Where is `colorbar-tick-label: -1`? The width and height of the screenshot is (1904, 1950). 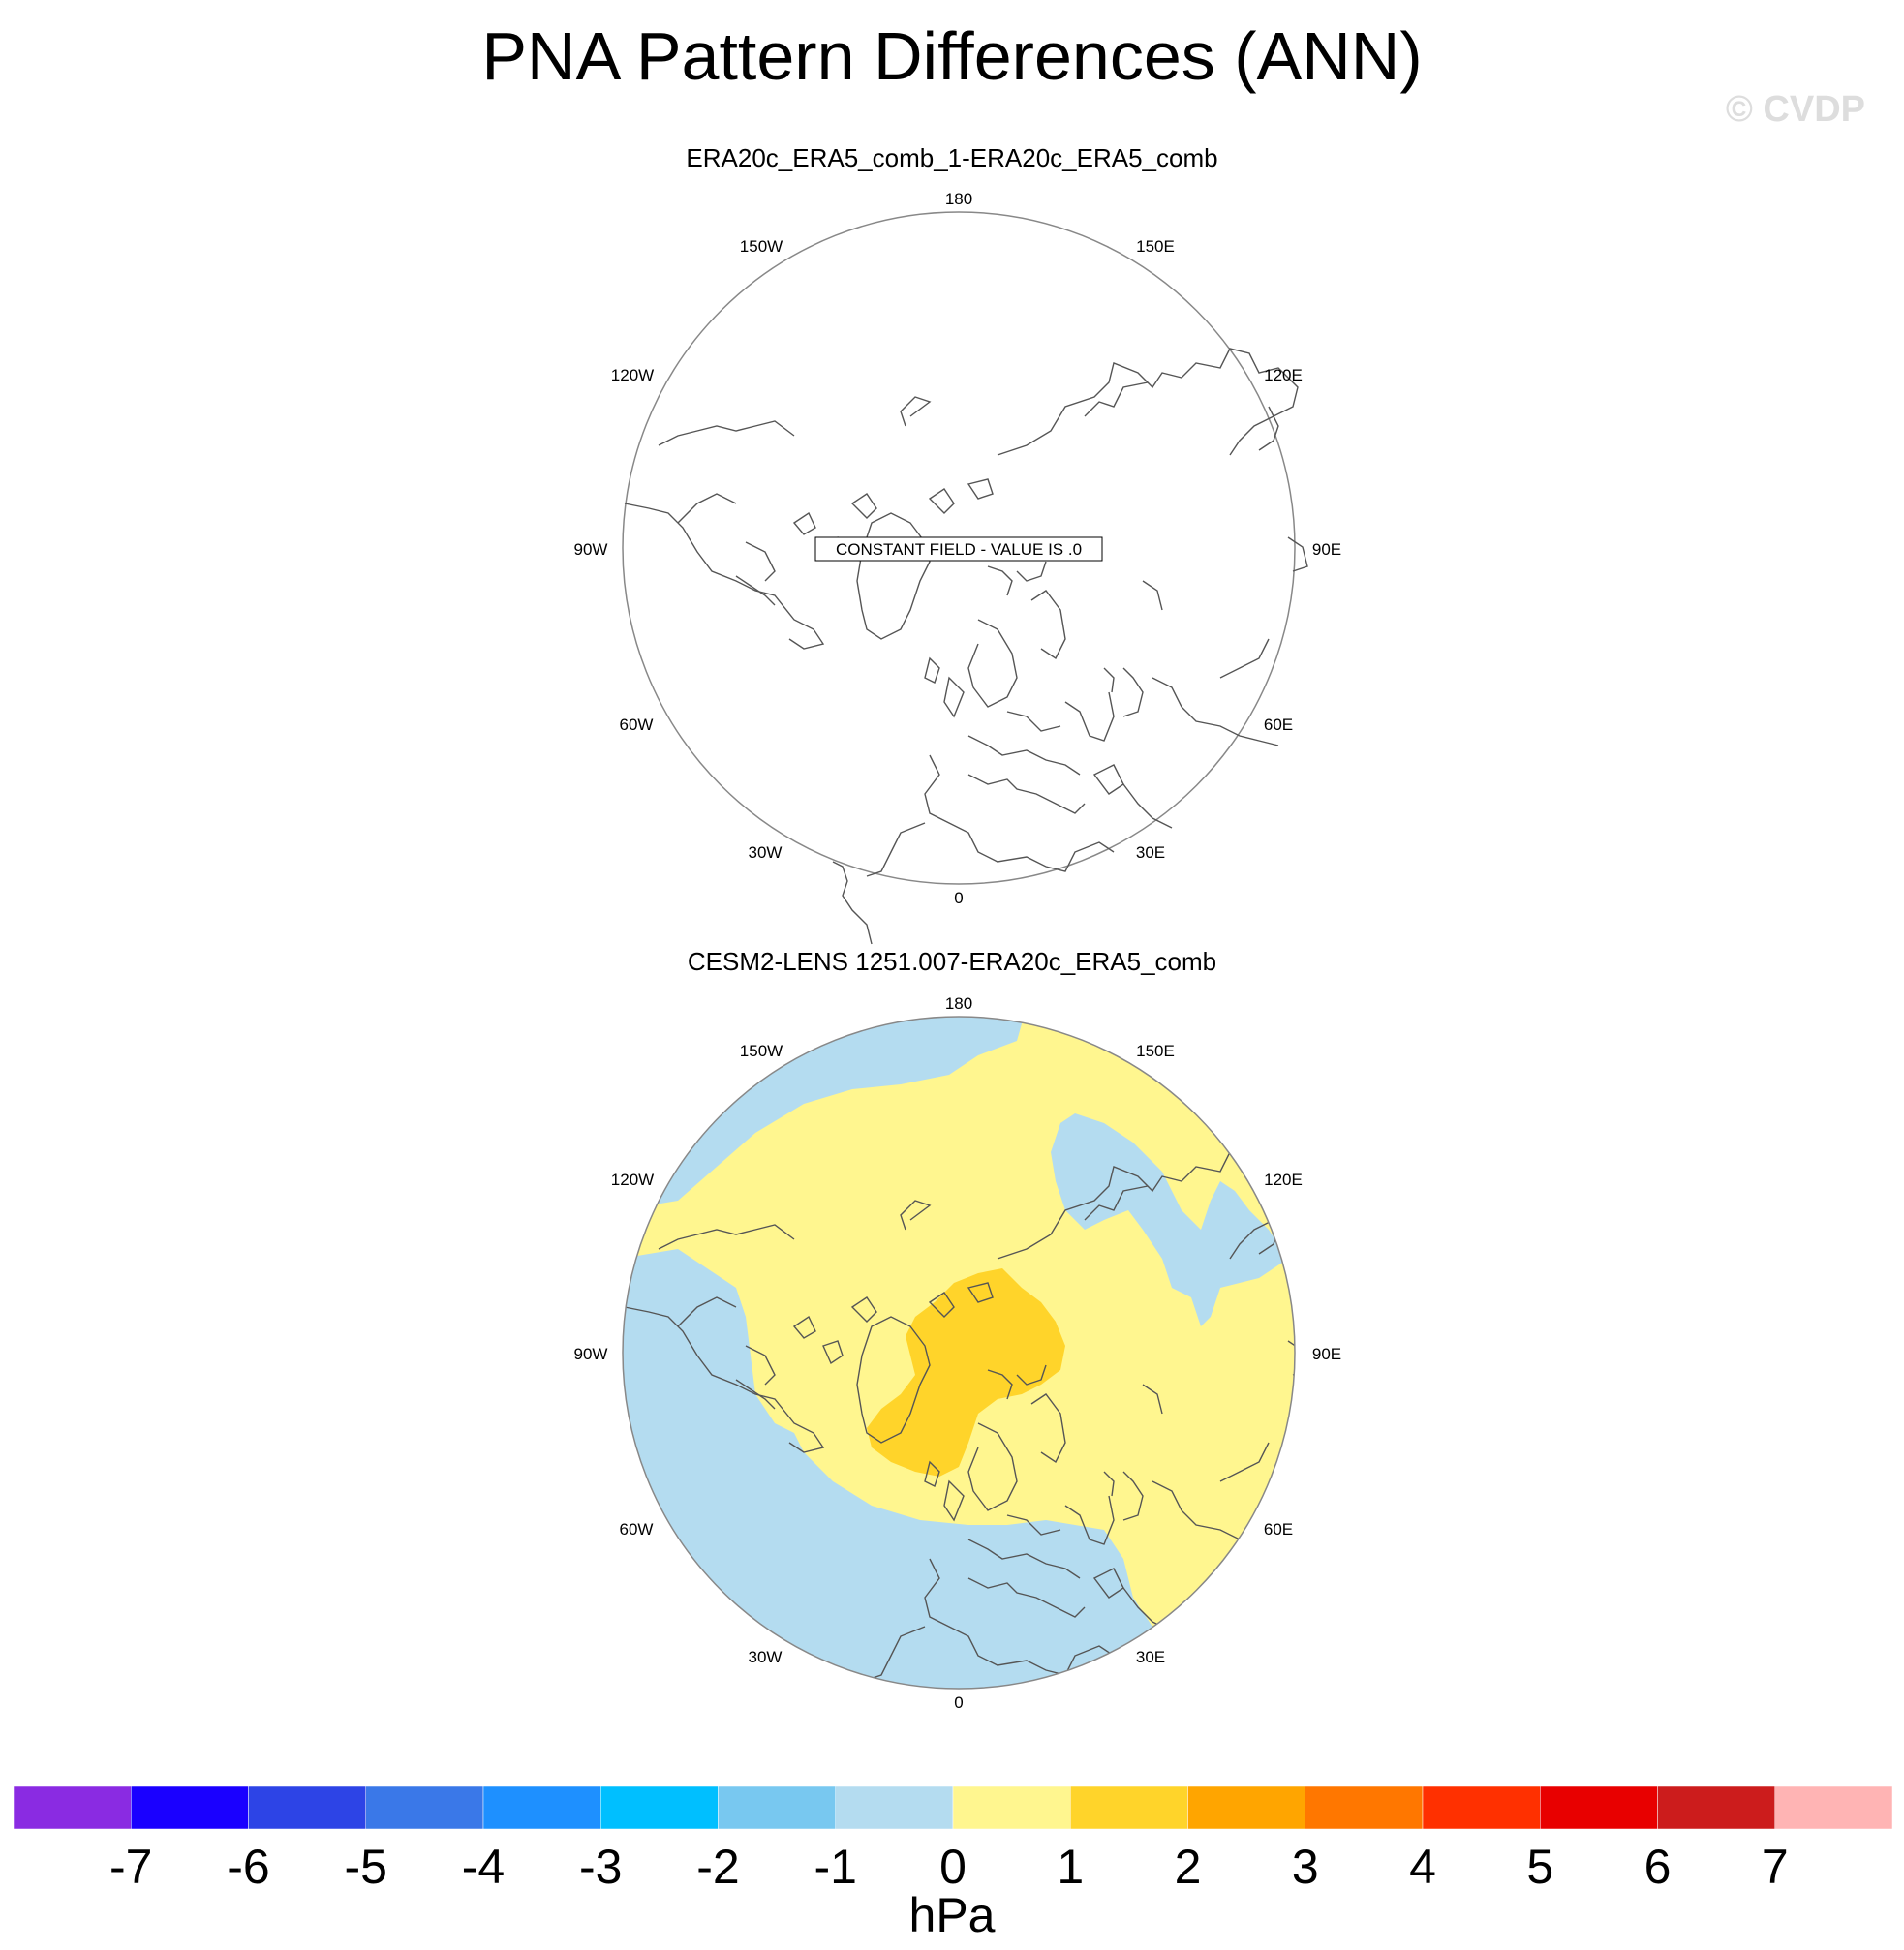 colorbar-tick-label: -1 is located at coordinates (836, 1866).